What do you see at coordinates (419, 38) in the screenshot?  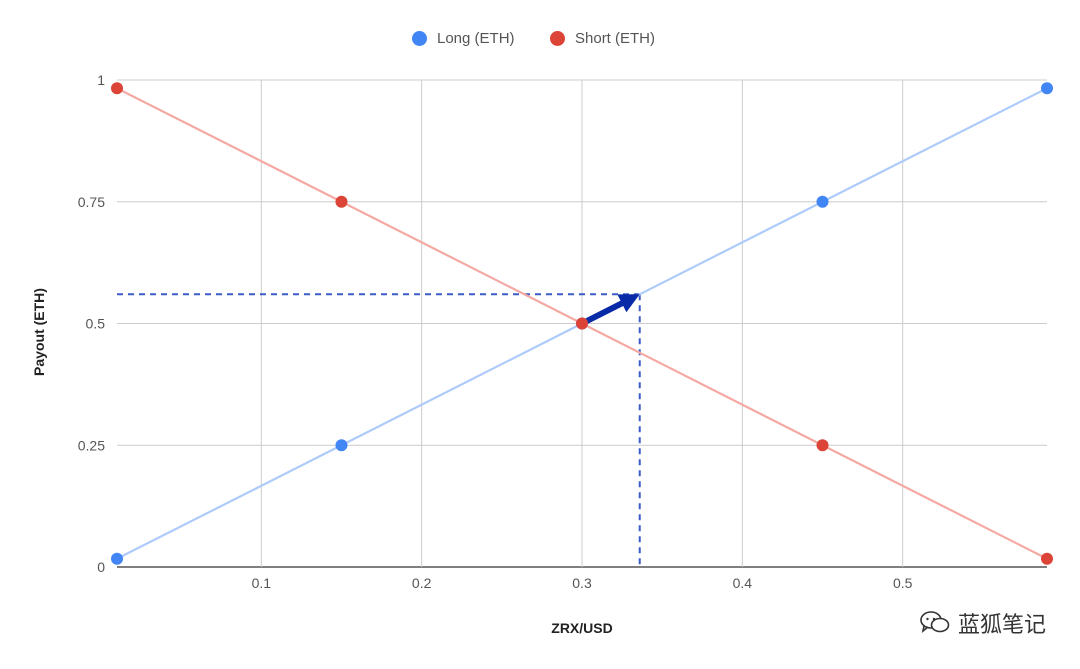 I see `legend-marker-long` at bounding box center [419, 38].